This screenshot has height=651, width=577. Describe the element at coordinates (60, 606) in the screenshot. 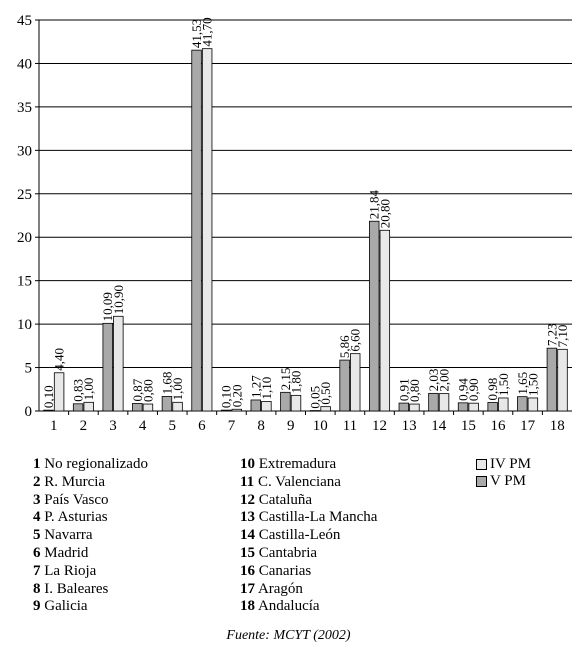

I see `region-legend-item: 9 Galicia` at that location.